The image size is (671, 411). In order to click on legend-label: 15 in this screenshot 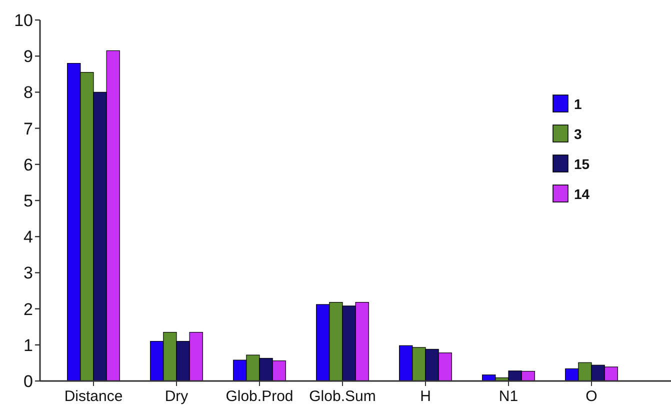, I will do `click(582, 164)`.